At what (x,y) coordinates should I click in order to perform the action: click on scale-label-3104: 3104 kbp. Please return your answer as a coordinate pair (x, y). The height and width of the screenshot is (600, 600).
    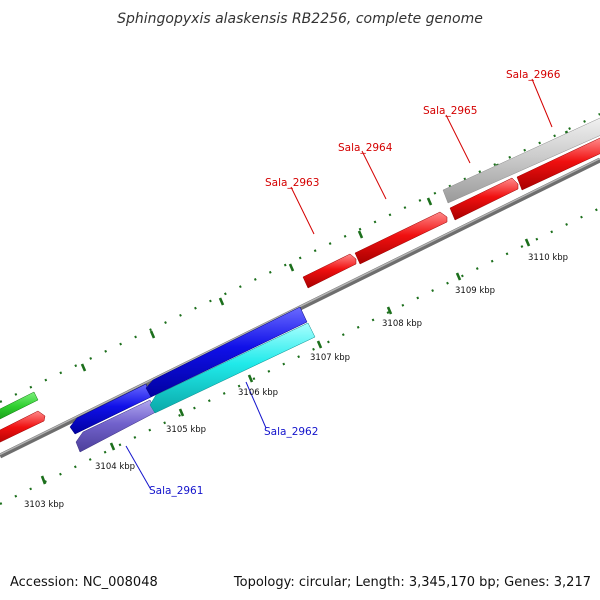
    Looking at the image, I should click on (115, 467).